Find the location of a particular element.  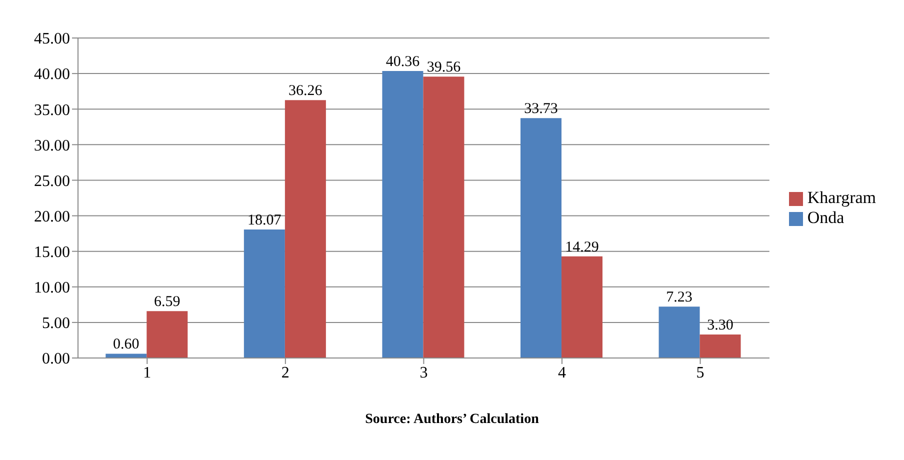

x-tick-label: 4 is located at coordinates (562, 373).